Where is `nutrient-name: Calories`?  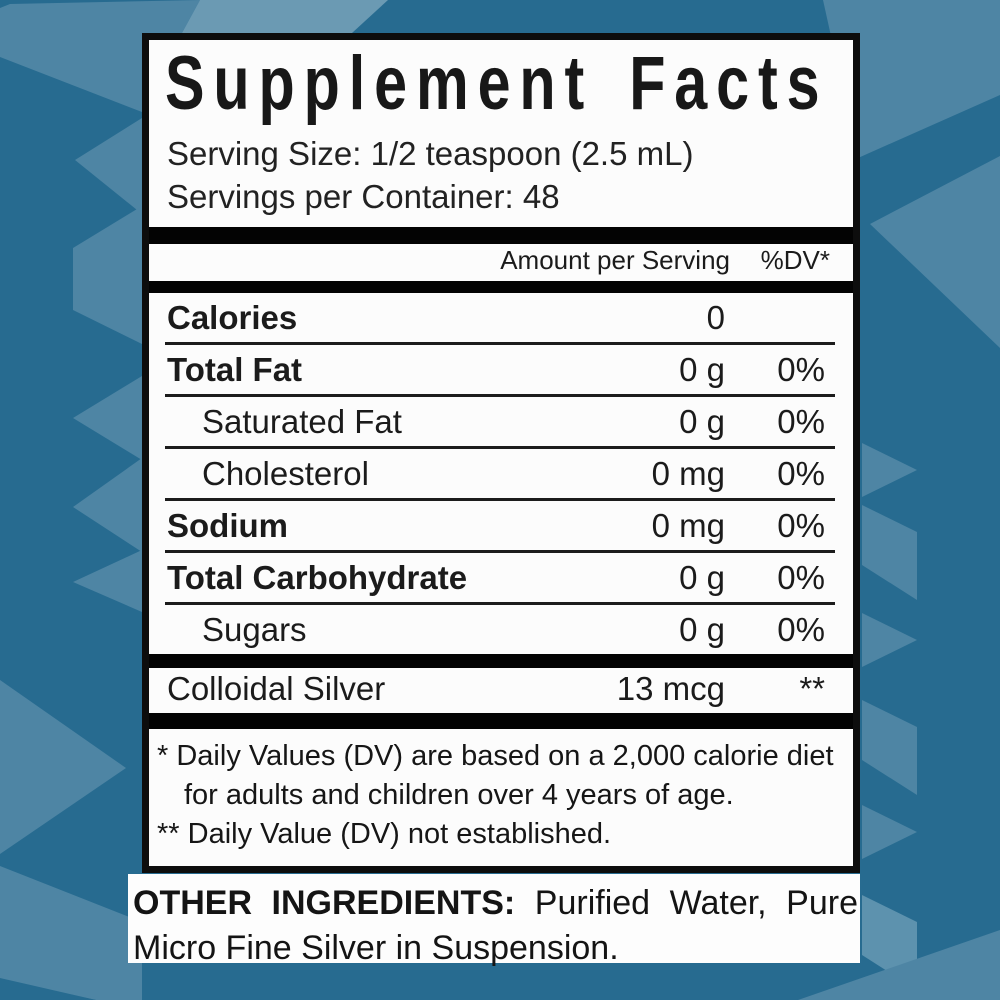 nutrient-name: Calories is located at coordinates (232, 317).